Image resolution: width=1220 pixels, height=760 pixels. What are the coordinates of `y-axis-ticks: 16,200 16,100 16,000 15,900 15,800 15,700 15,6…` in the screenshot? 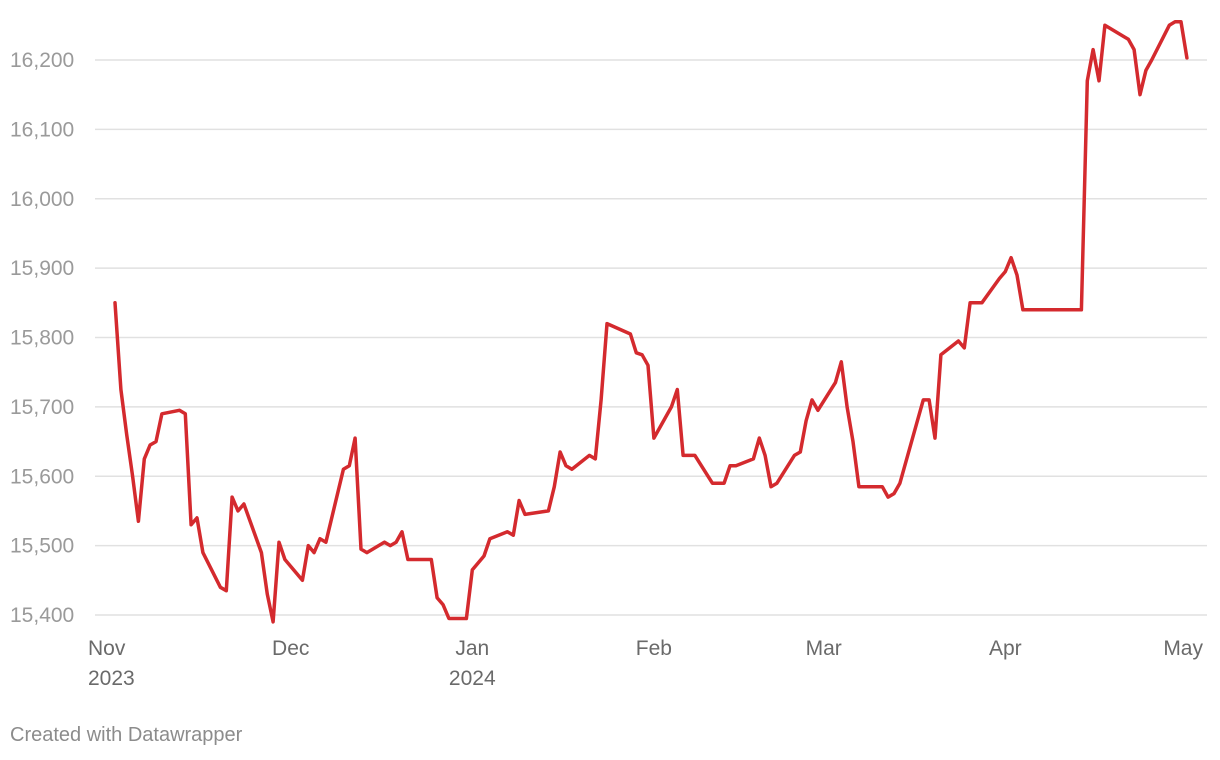 It's located at (42, 338).